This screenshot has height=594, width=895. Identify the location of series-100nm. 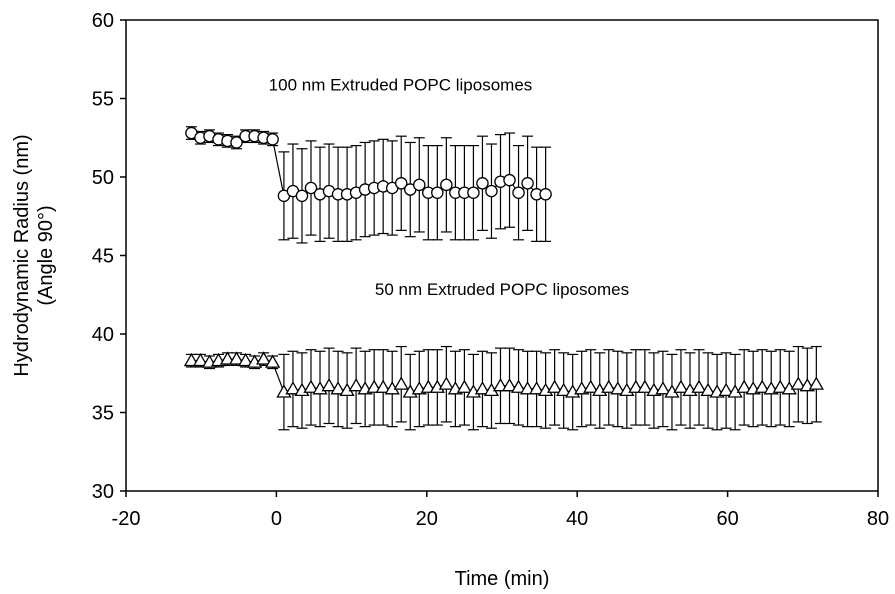
(368, 185).